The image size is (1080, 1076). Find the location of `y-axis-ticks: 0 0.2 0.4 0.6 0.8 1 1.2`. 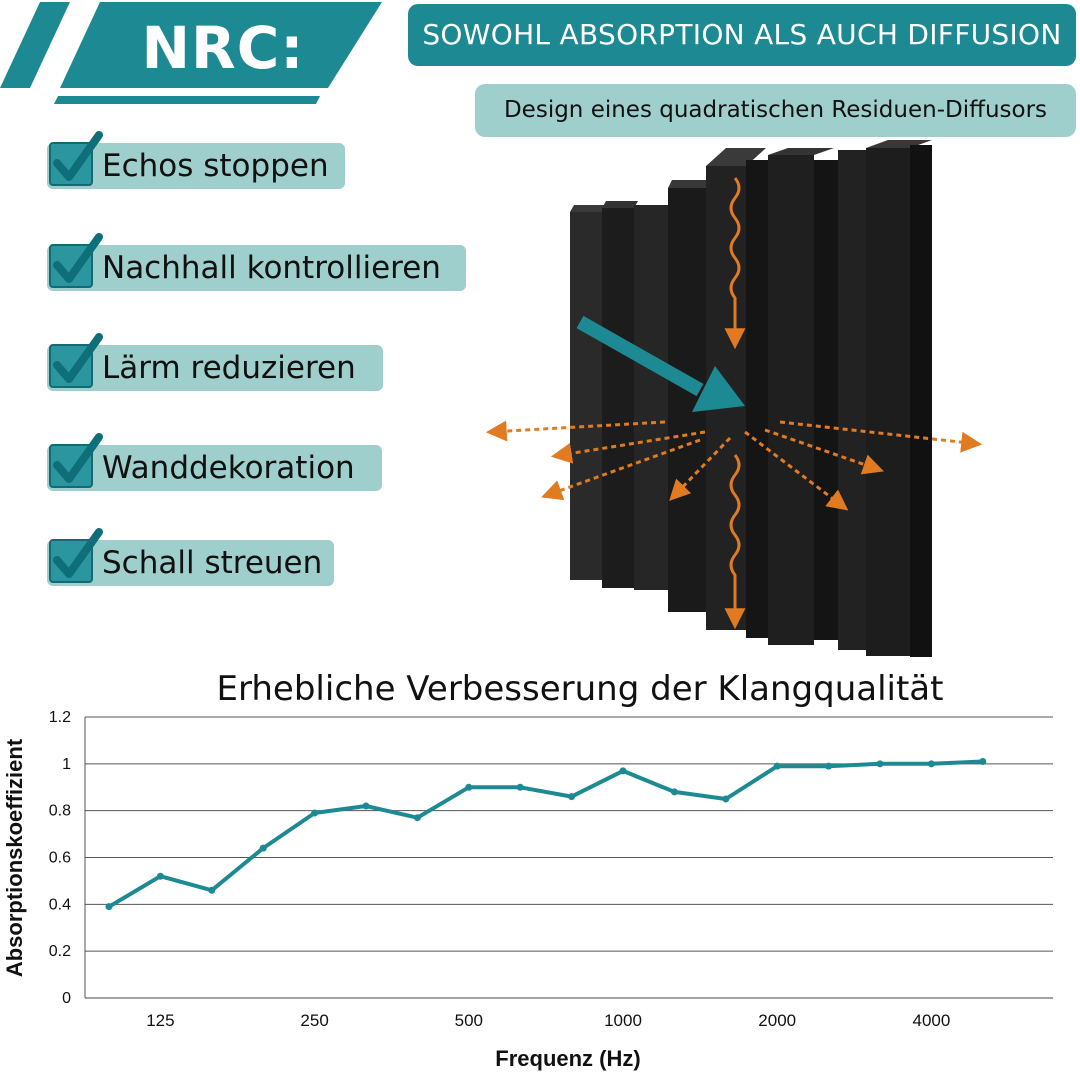

y-axis-ticks: 0 0.2 0.4 0.6 0.8 1 1.2 is located at coordinates (60, 858).